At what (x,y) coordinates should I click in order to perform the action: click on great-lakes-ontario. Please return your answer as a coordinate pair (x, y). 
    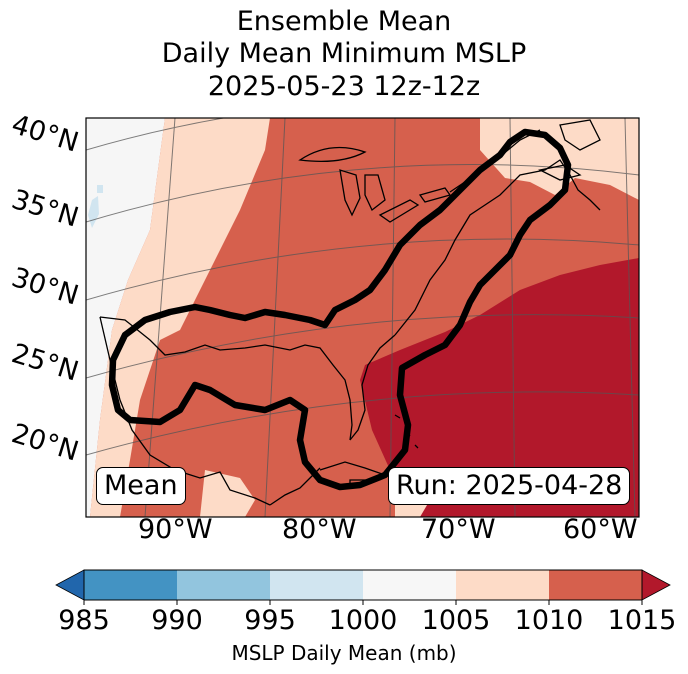
    Looking at the image, I should click on (435, 195).